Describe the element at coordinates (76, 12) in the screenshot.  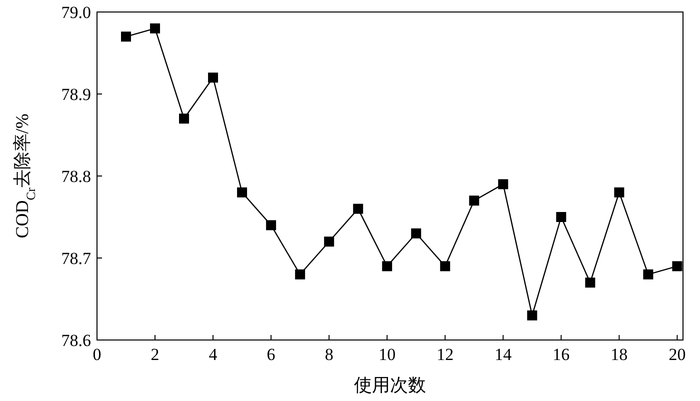
I see `y-tick-label: 79.0` at that location.